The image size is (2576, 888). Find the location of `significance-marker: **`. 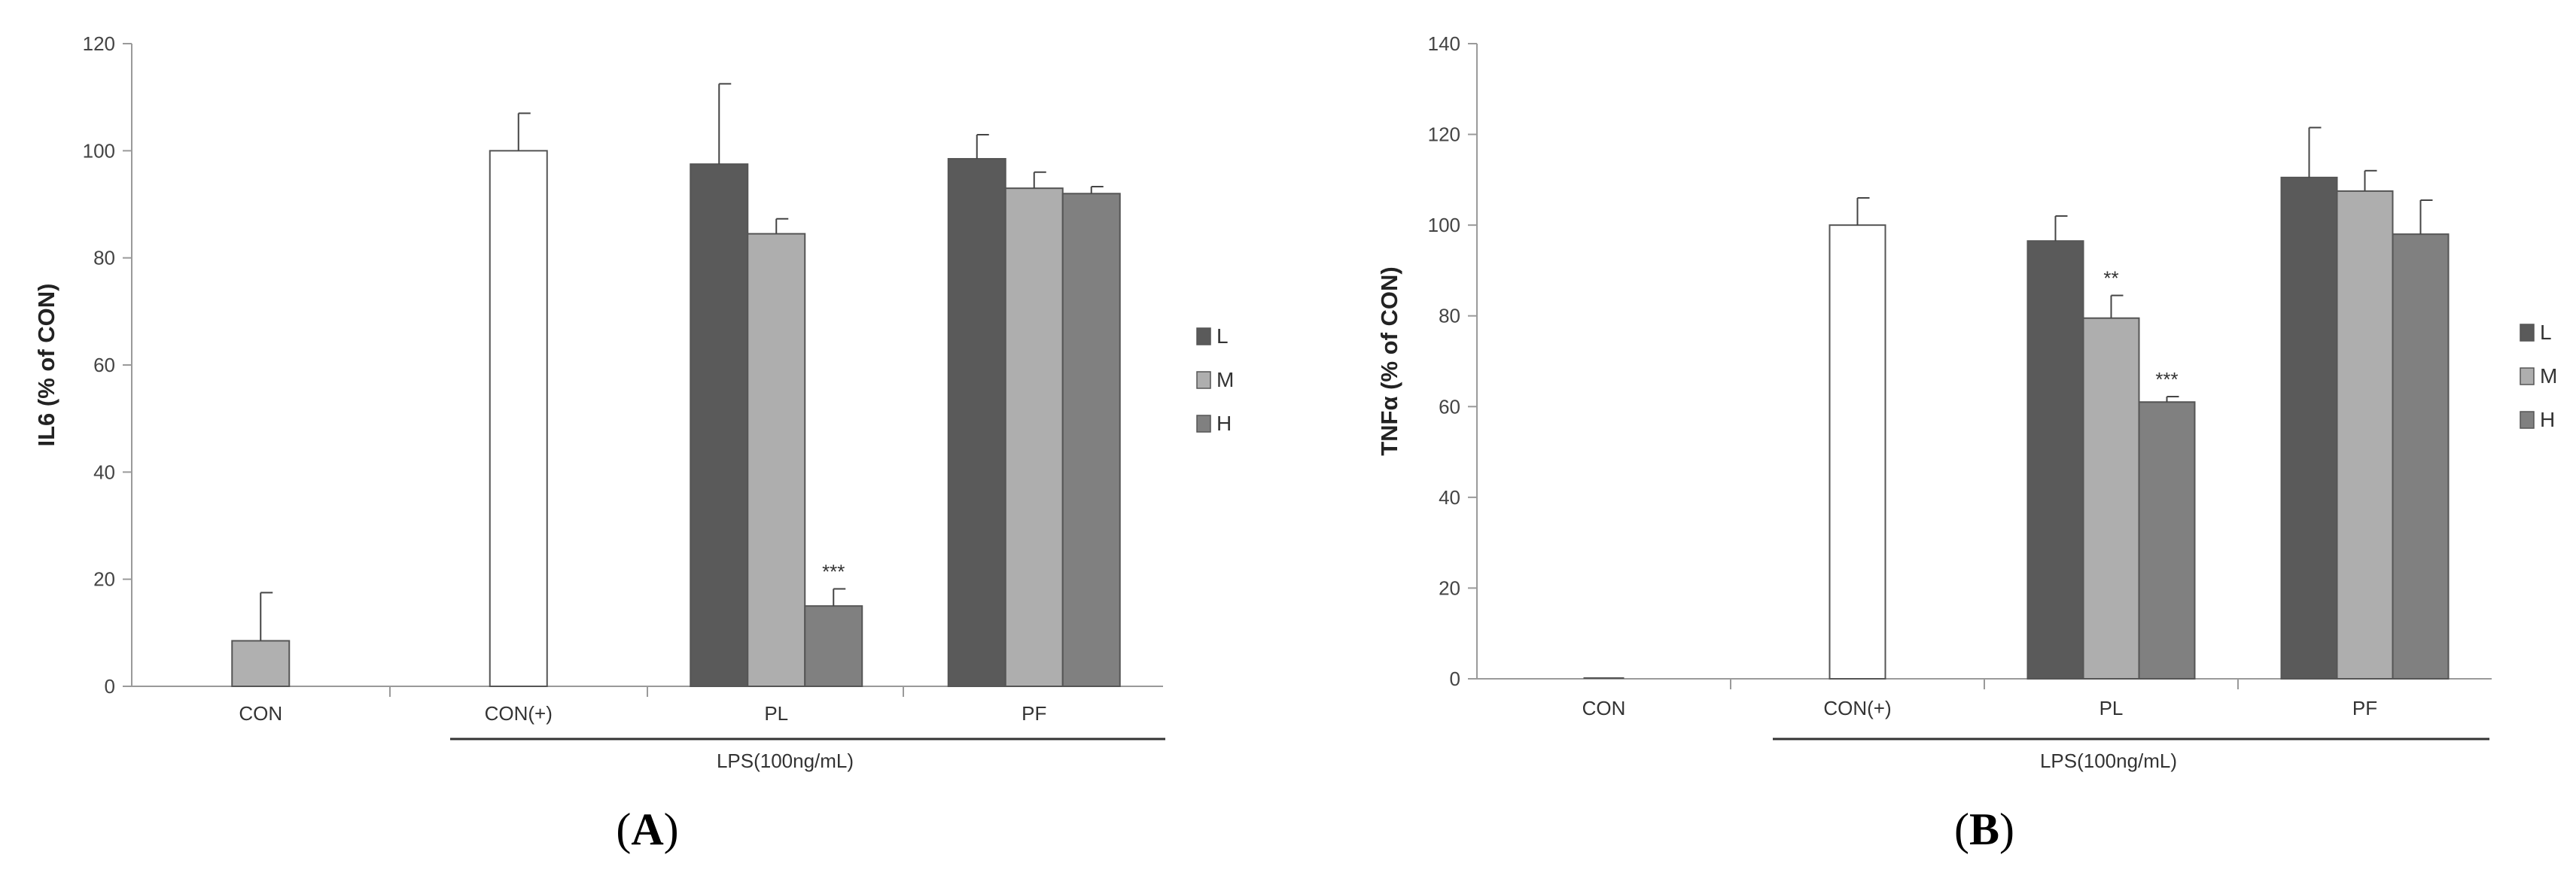

significance-marker: ** is located at coordinates (2111, 278).